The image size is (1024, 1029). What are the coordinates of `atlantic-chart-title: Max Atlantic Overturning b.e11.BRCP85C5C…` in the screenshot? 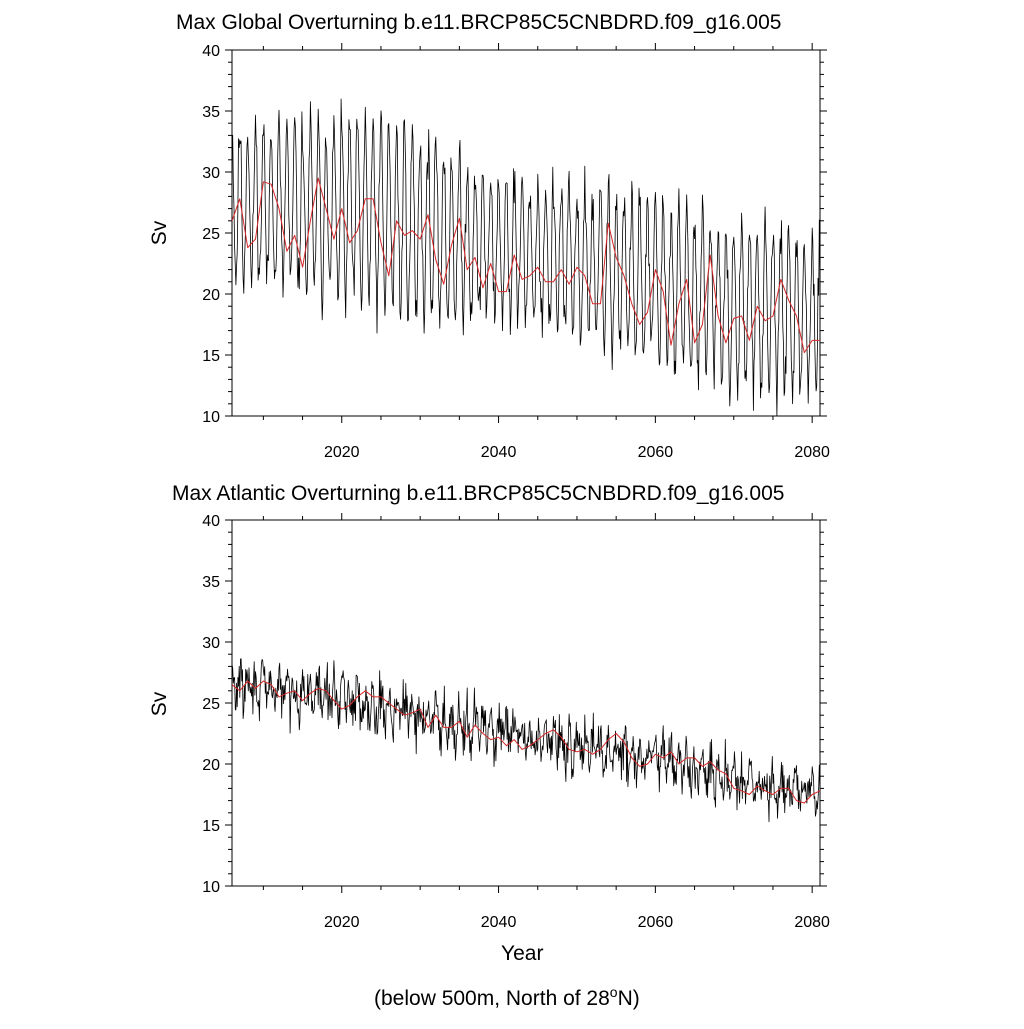 It's located at (478, 493).